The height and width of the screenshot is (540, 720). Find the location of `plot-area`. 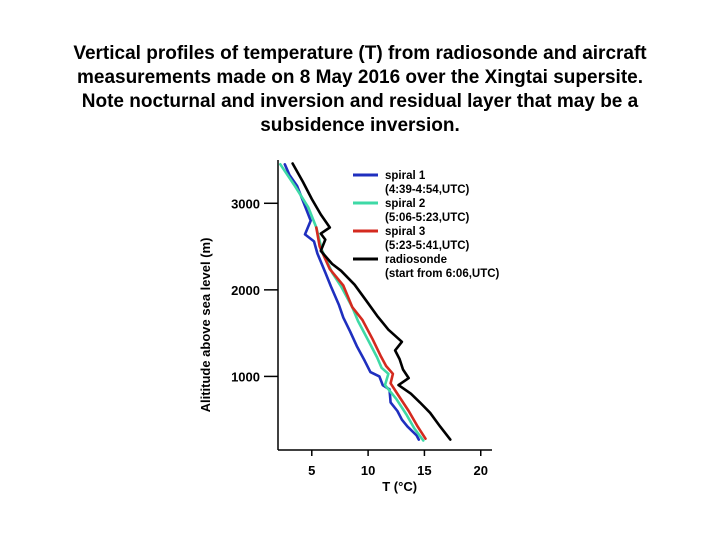

plot-area is located at coordinates (365, 302).